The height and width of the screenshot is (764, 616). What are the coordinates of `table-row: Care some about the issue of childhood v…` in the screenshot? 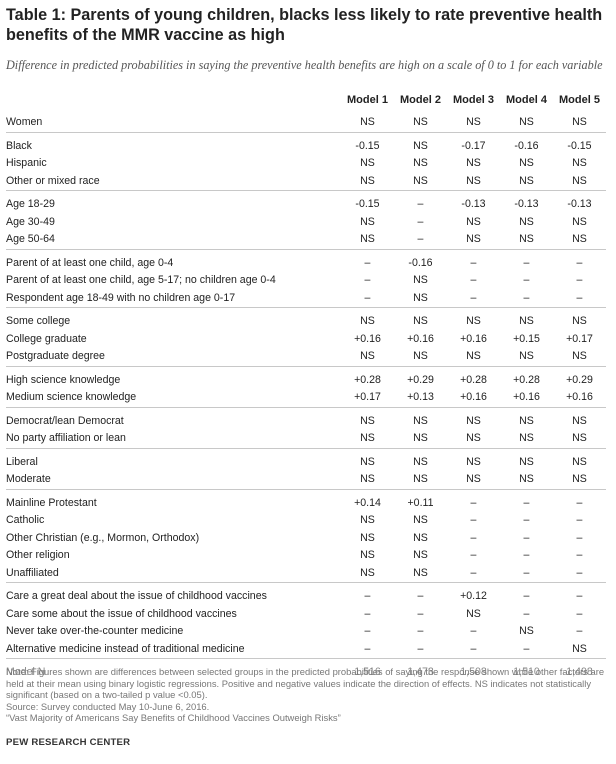 It's located at (306, 615).